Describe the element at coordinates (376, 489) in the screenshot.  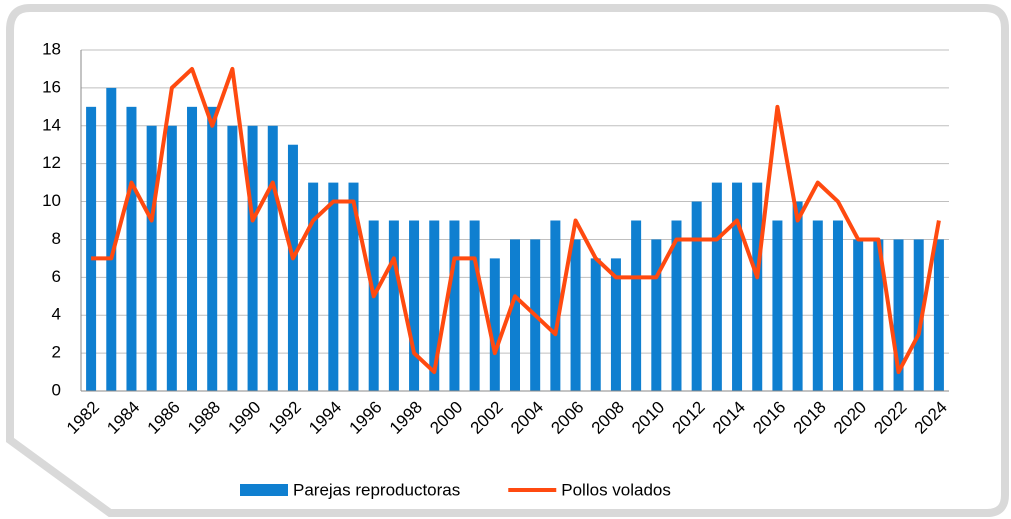
I see `legend-label: Parejas reproductoras` at that location.